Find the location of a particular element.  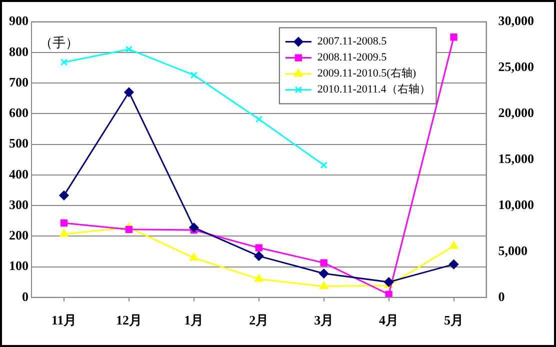

legend-label: 2010.11-2011.4（右轴） is located at coordinates (373, 89).